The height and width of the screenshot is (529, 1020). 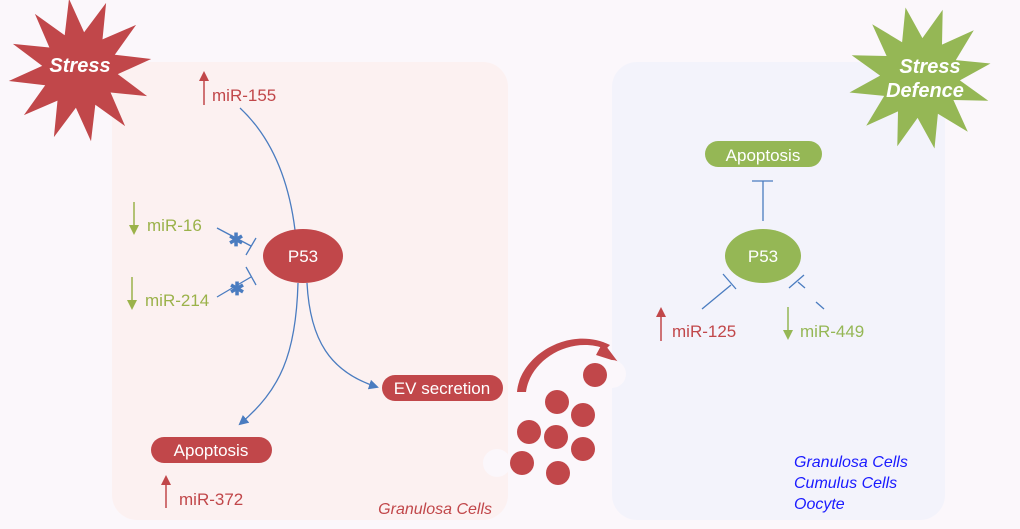 I want to click on mir-16-label: miR-16, so click(x=174, y=225).